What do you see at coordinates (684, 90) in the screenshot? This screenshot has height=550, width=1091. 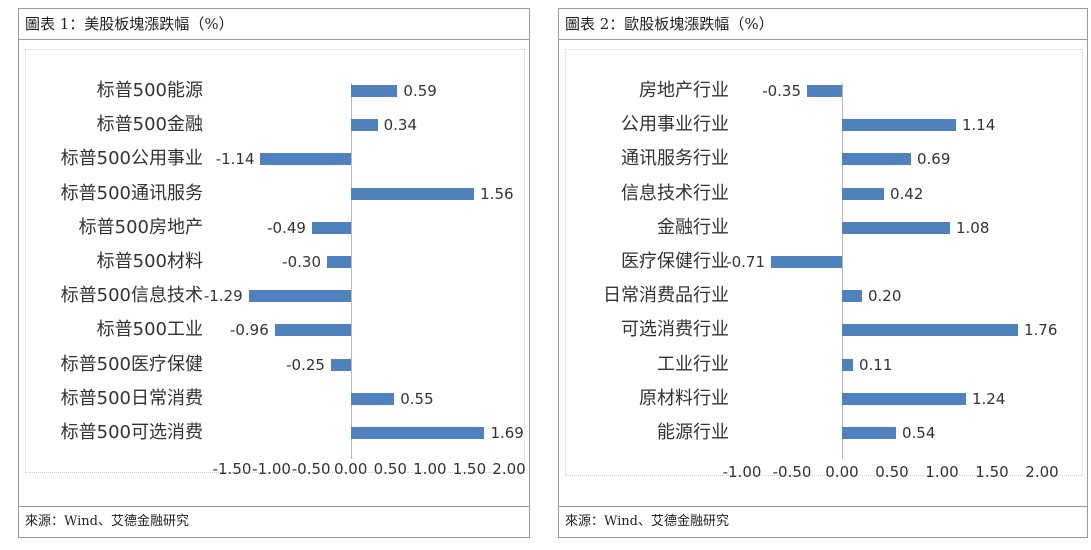 I see `category-label: 房地产行业` at bounding box center [684, 90].